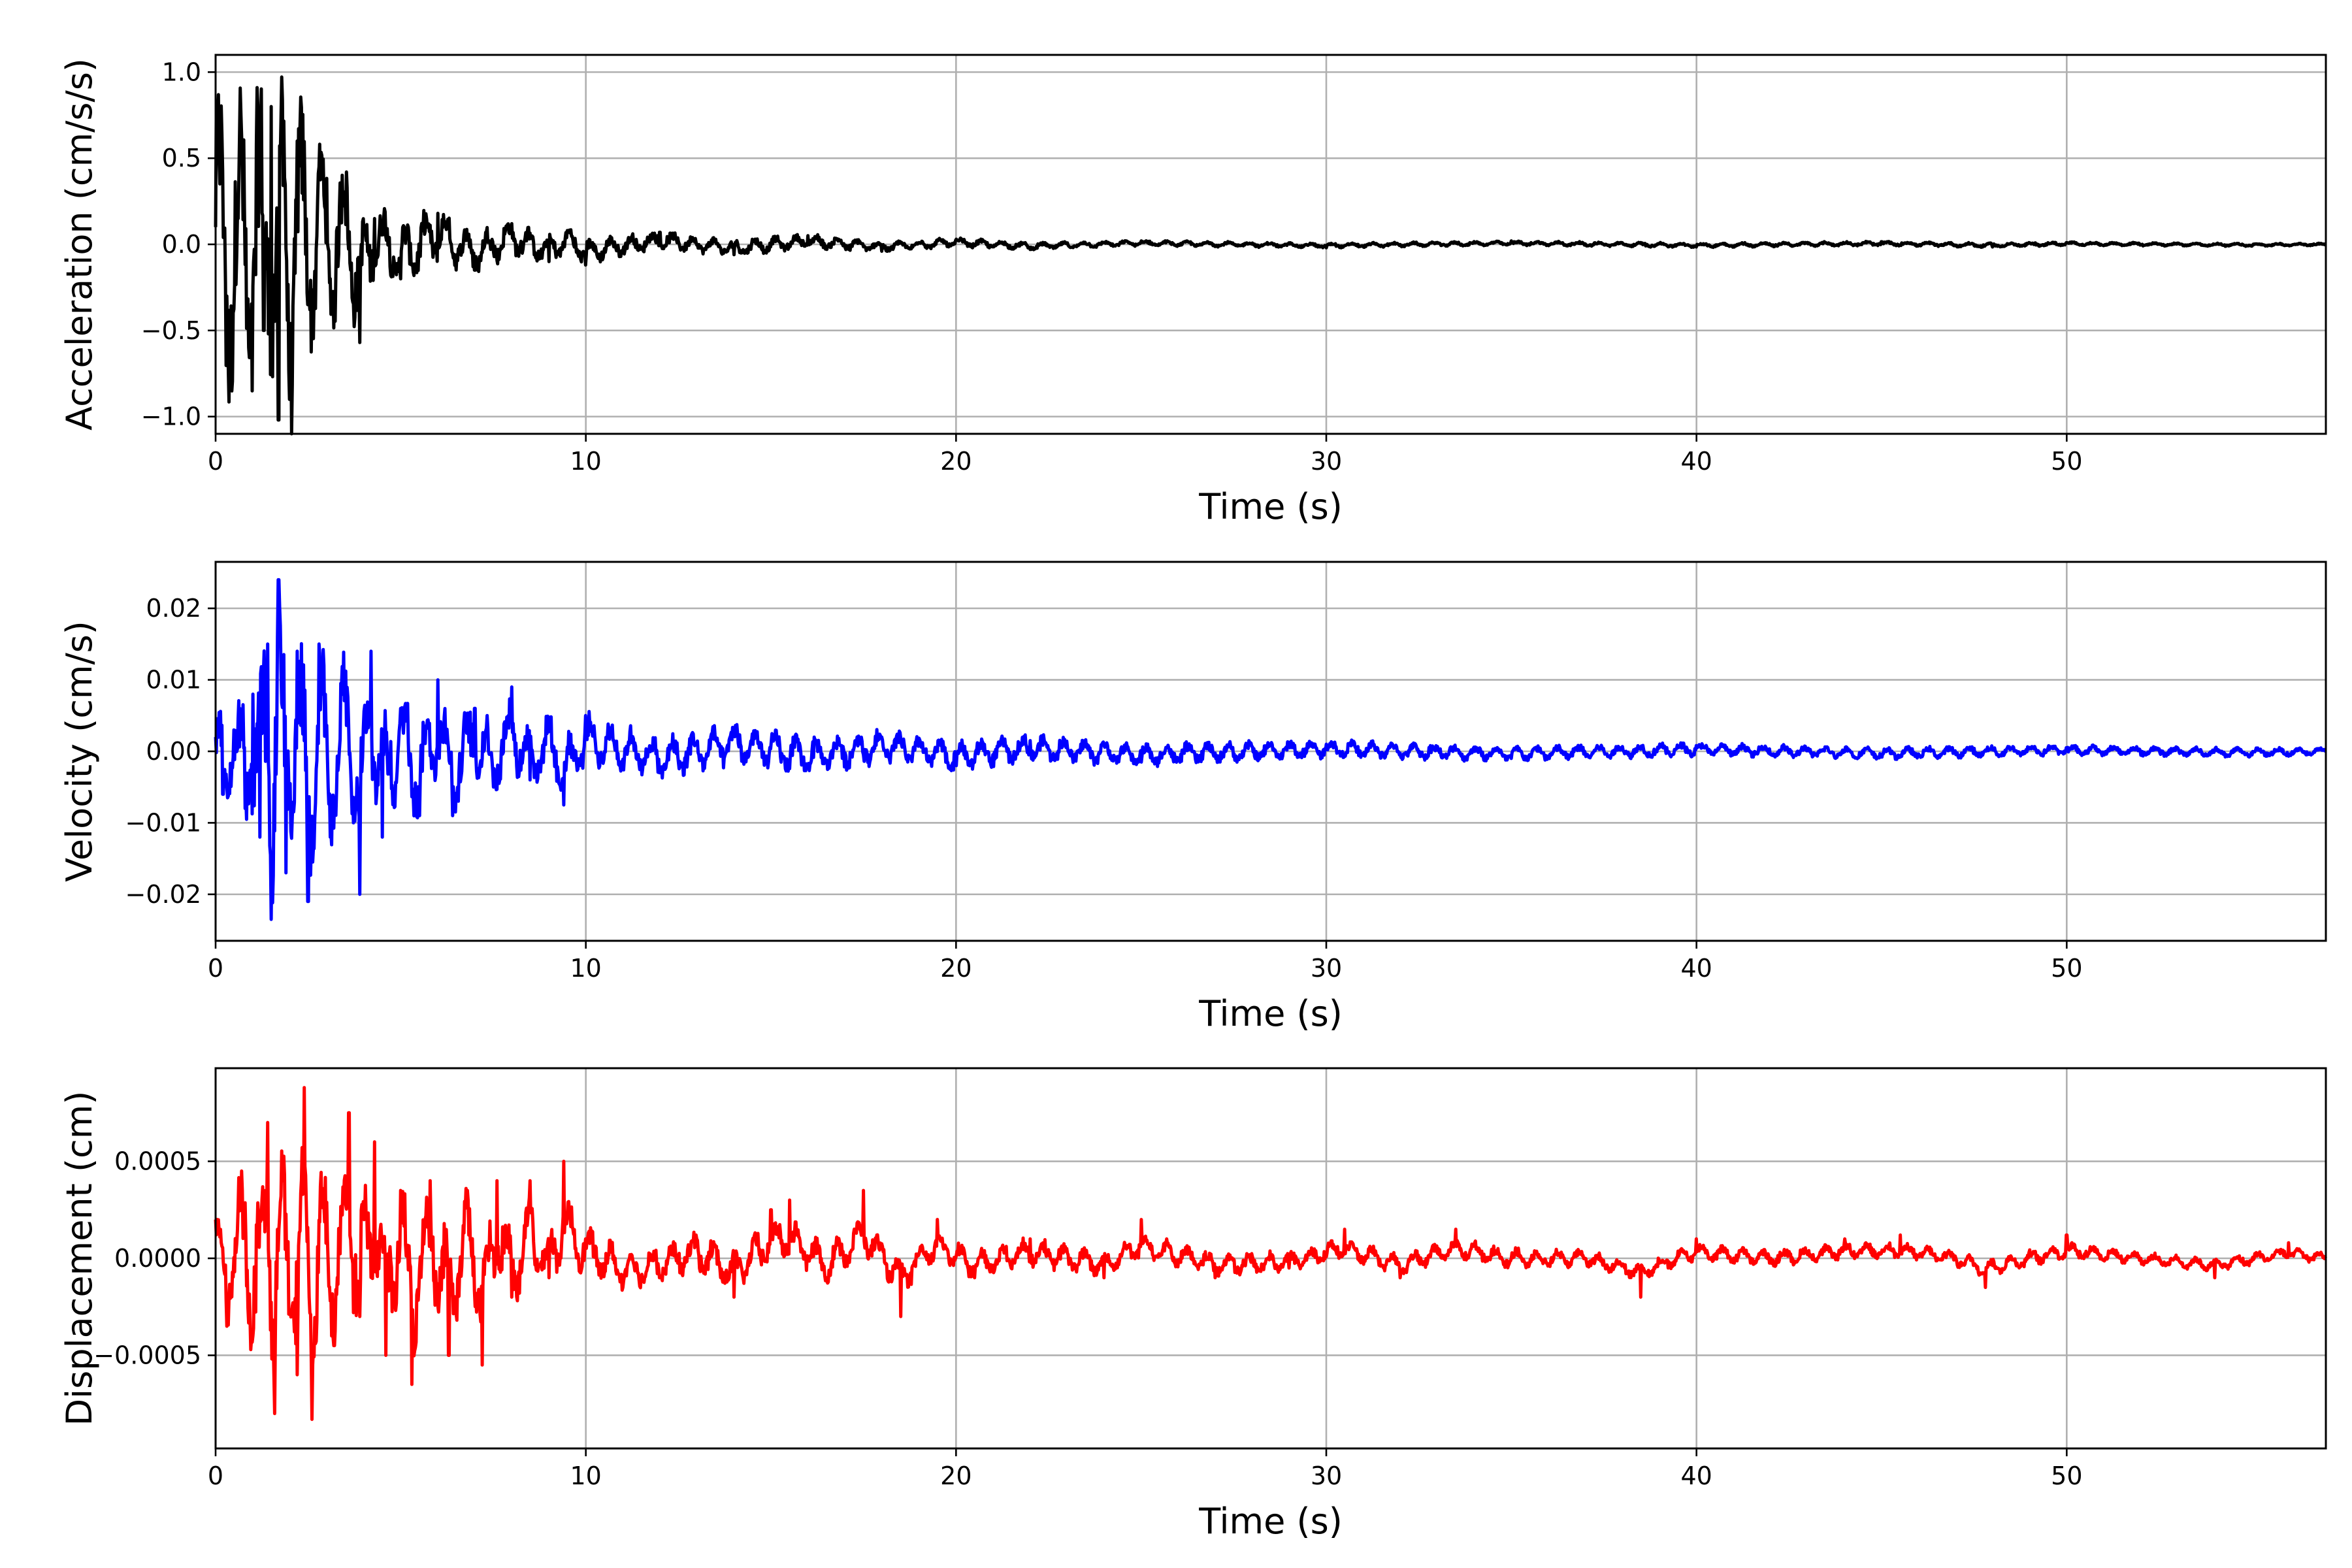  What do you see at coordinates (173, 680) in the screenshot?
I see `y-tick-label: 0.01` at bounding box center [173, 680].